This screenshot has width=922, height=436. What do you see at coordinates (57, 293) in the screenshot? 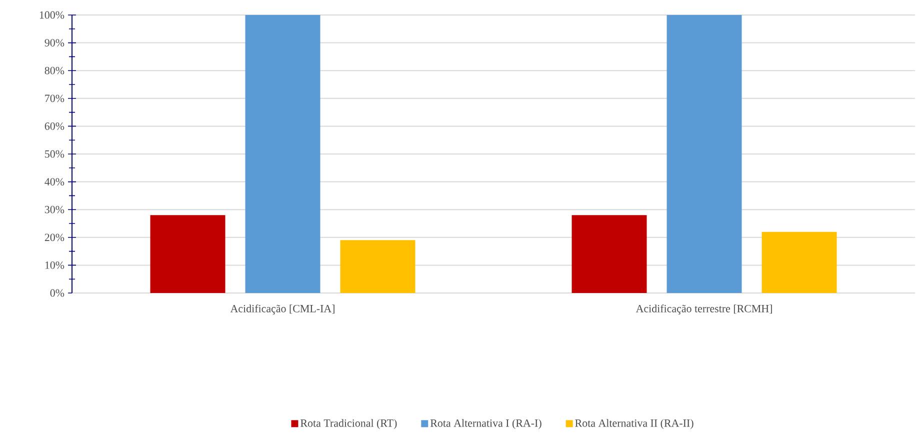
I see `y-tick-label: 0%` at bounding box center [57, 293].